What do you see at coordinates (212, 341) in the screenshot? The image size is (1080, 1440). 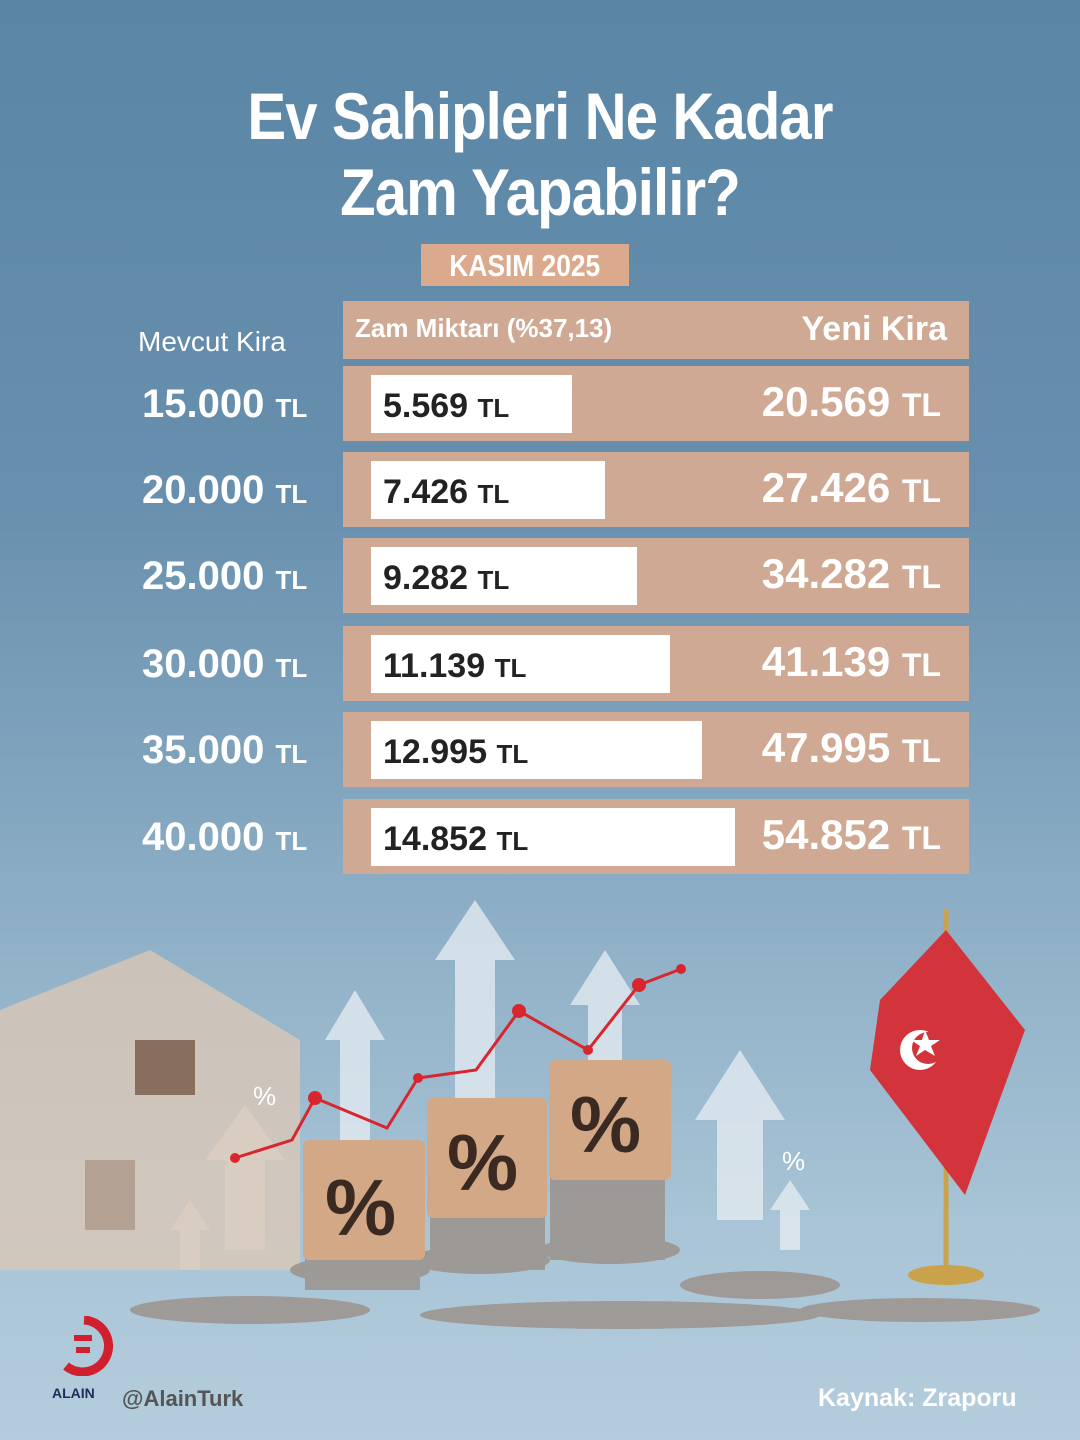 I see `current-rent-header: Mevcut Kira` at bounding box center [212, 341].